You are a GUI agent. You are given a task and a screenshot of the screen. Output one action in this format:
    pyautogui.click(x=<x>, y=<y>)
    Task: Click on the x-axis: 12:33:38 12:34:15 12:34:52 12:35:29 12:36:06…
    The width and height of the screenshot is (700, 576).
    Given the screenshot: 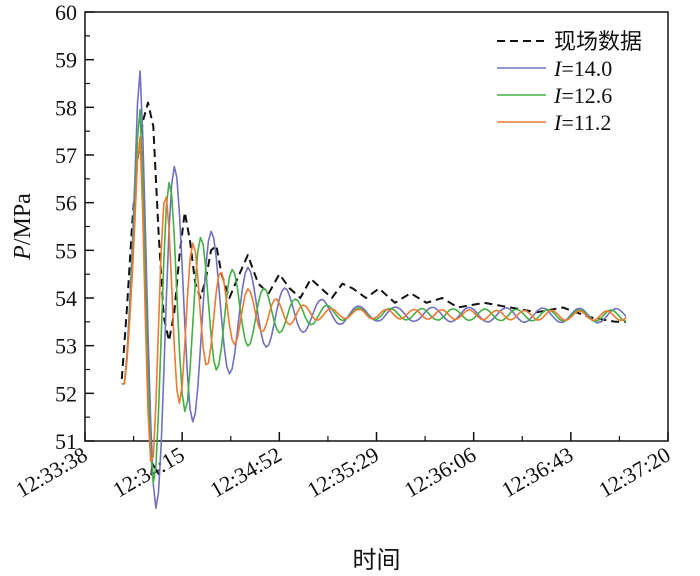 What is the action you would take?
    pyautogui.click(x=343, y=467)
    